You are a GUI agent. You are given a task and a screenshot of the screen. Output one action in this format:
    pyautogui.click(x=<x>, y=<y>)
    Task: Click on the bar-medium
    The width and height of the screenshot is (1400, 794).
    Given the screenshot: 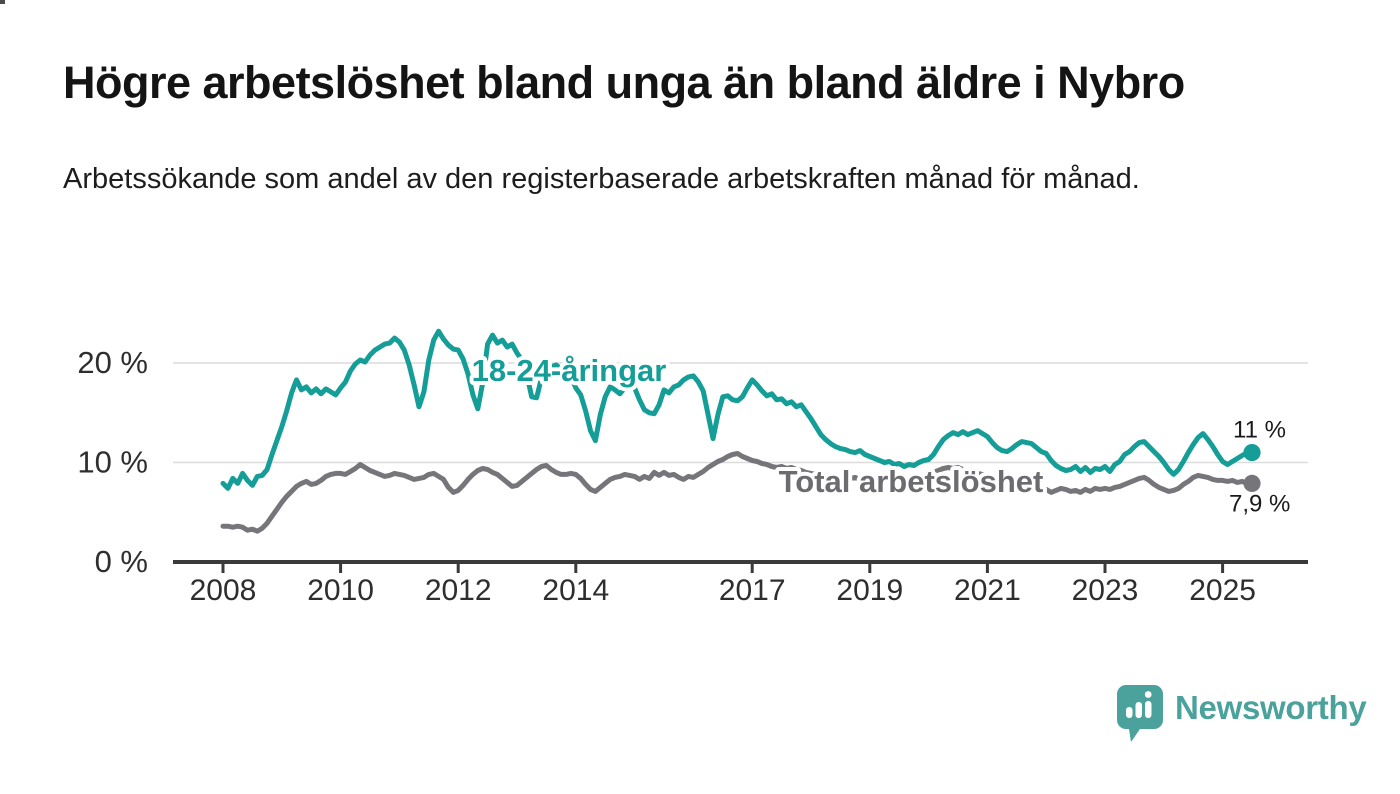 What is the action you would take?
    pyautogui.click(x=1138, y=710)
    